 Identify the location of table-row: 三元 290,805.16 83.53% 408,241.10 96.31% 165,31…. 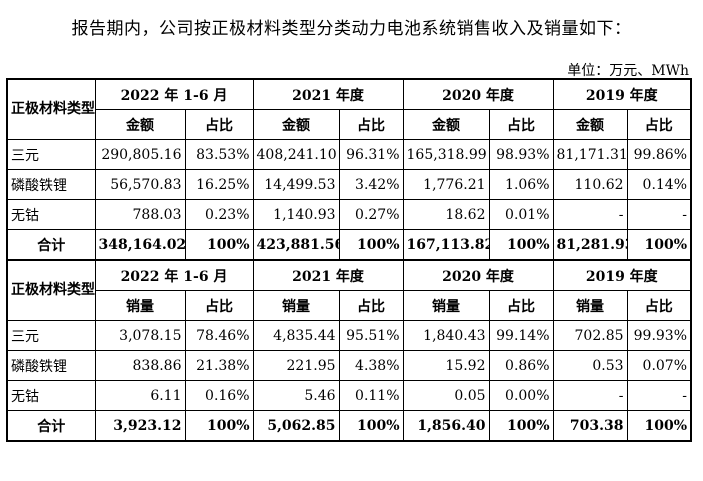
(349, 154).